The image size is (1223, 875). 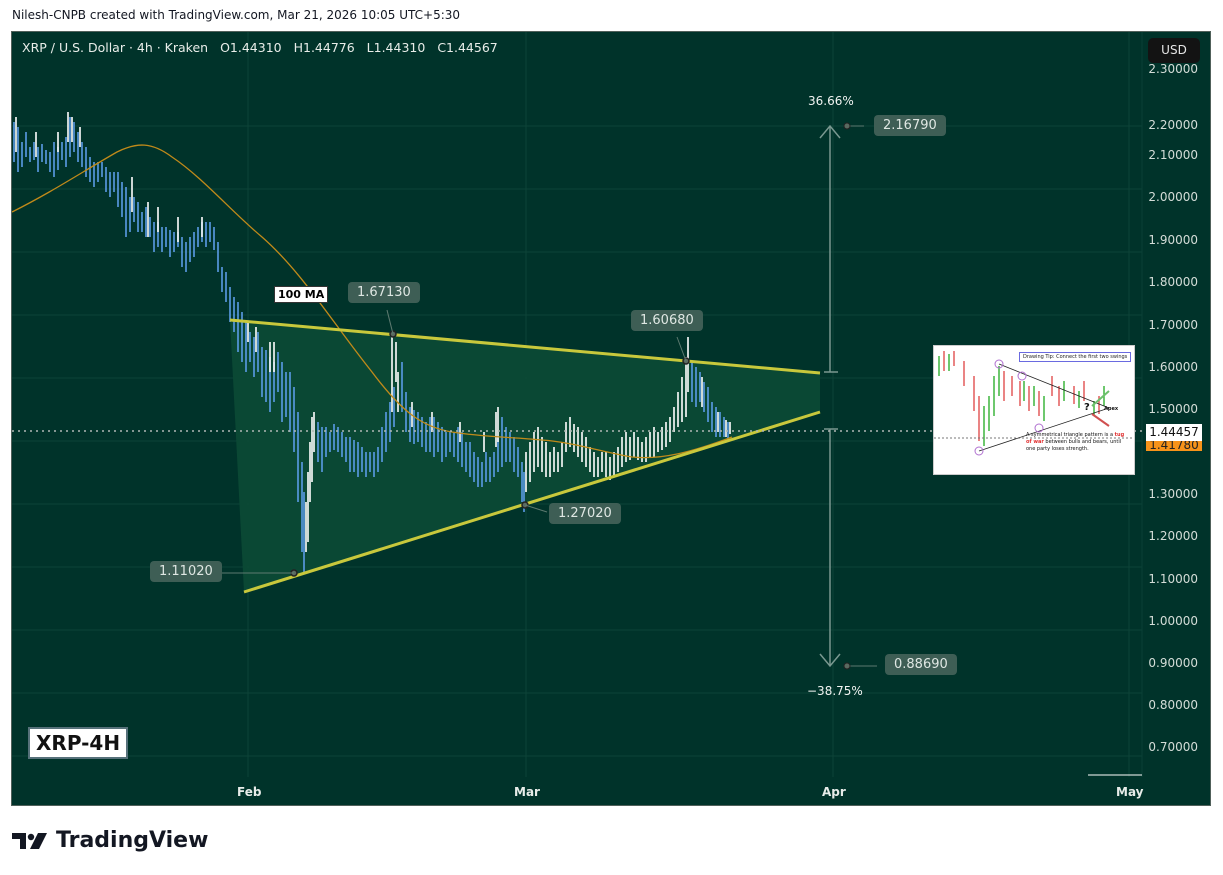 I want to click on ohlc-close: C1.44567, so click(x=467, y=47).